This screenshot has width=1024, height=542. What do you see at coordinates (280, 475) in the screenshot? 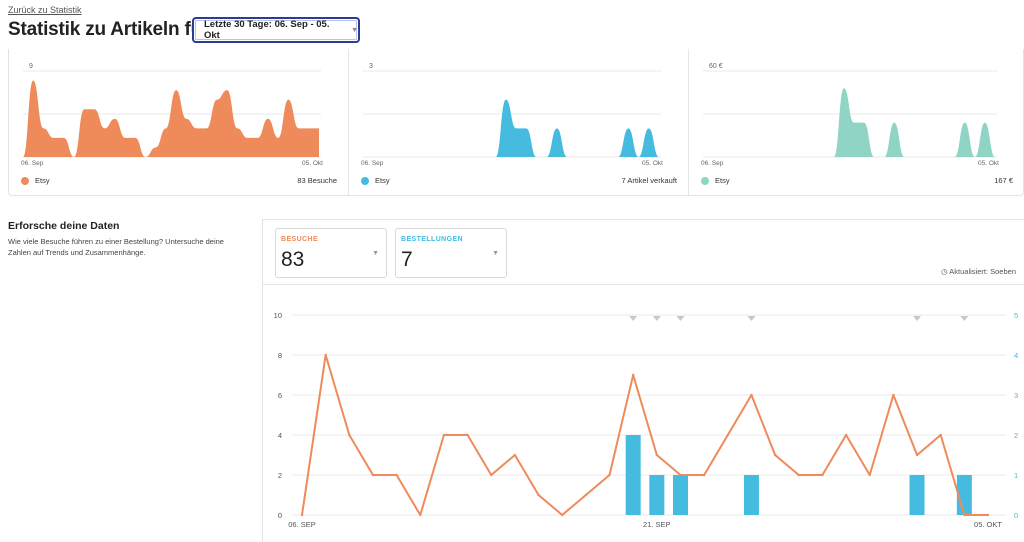
I see `y-left-tick-label: 2` at bounding box center [280, 475].